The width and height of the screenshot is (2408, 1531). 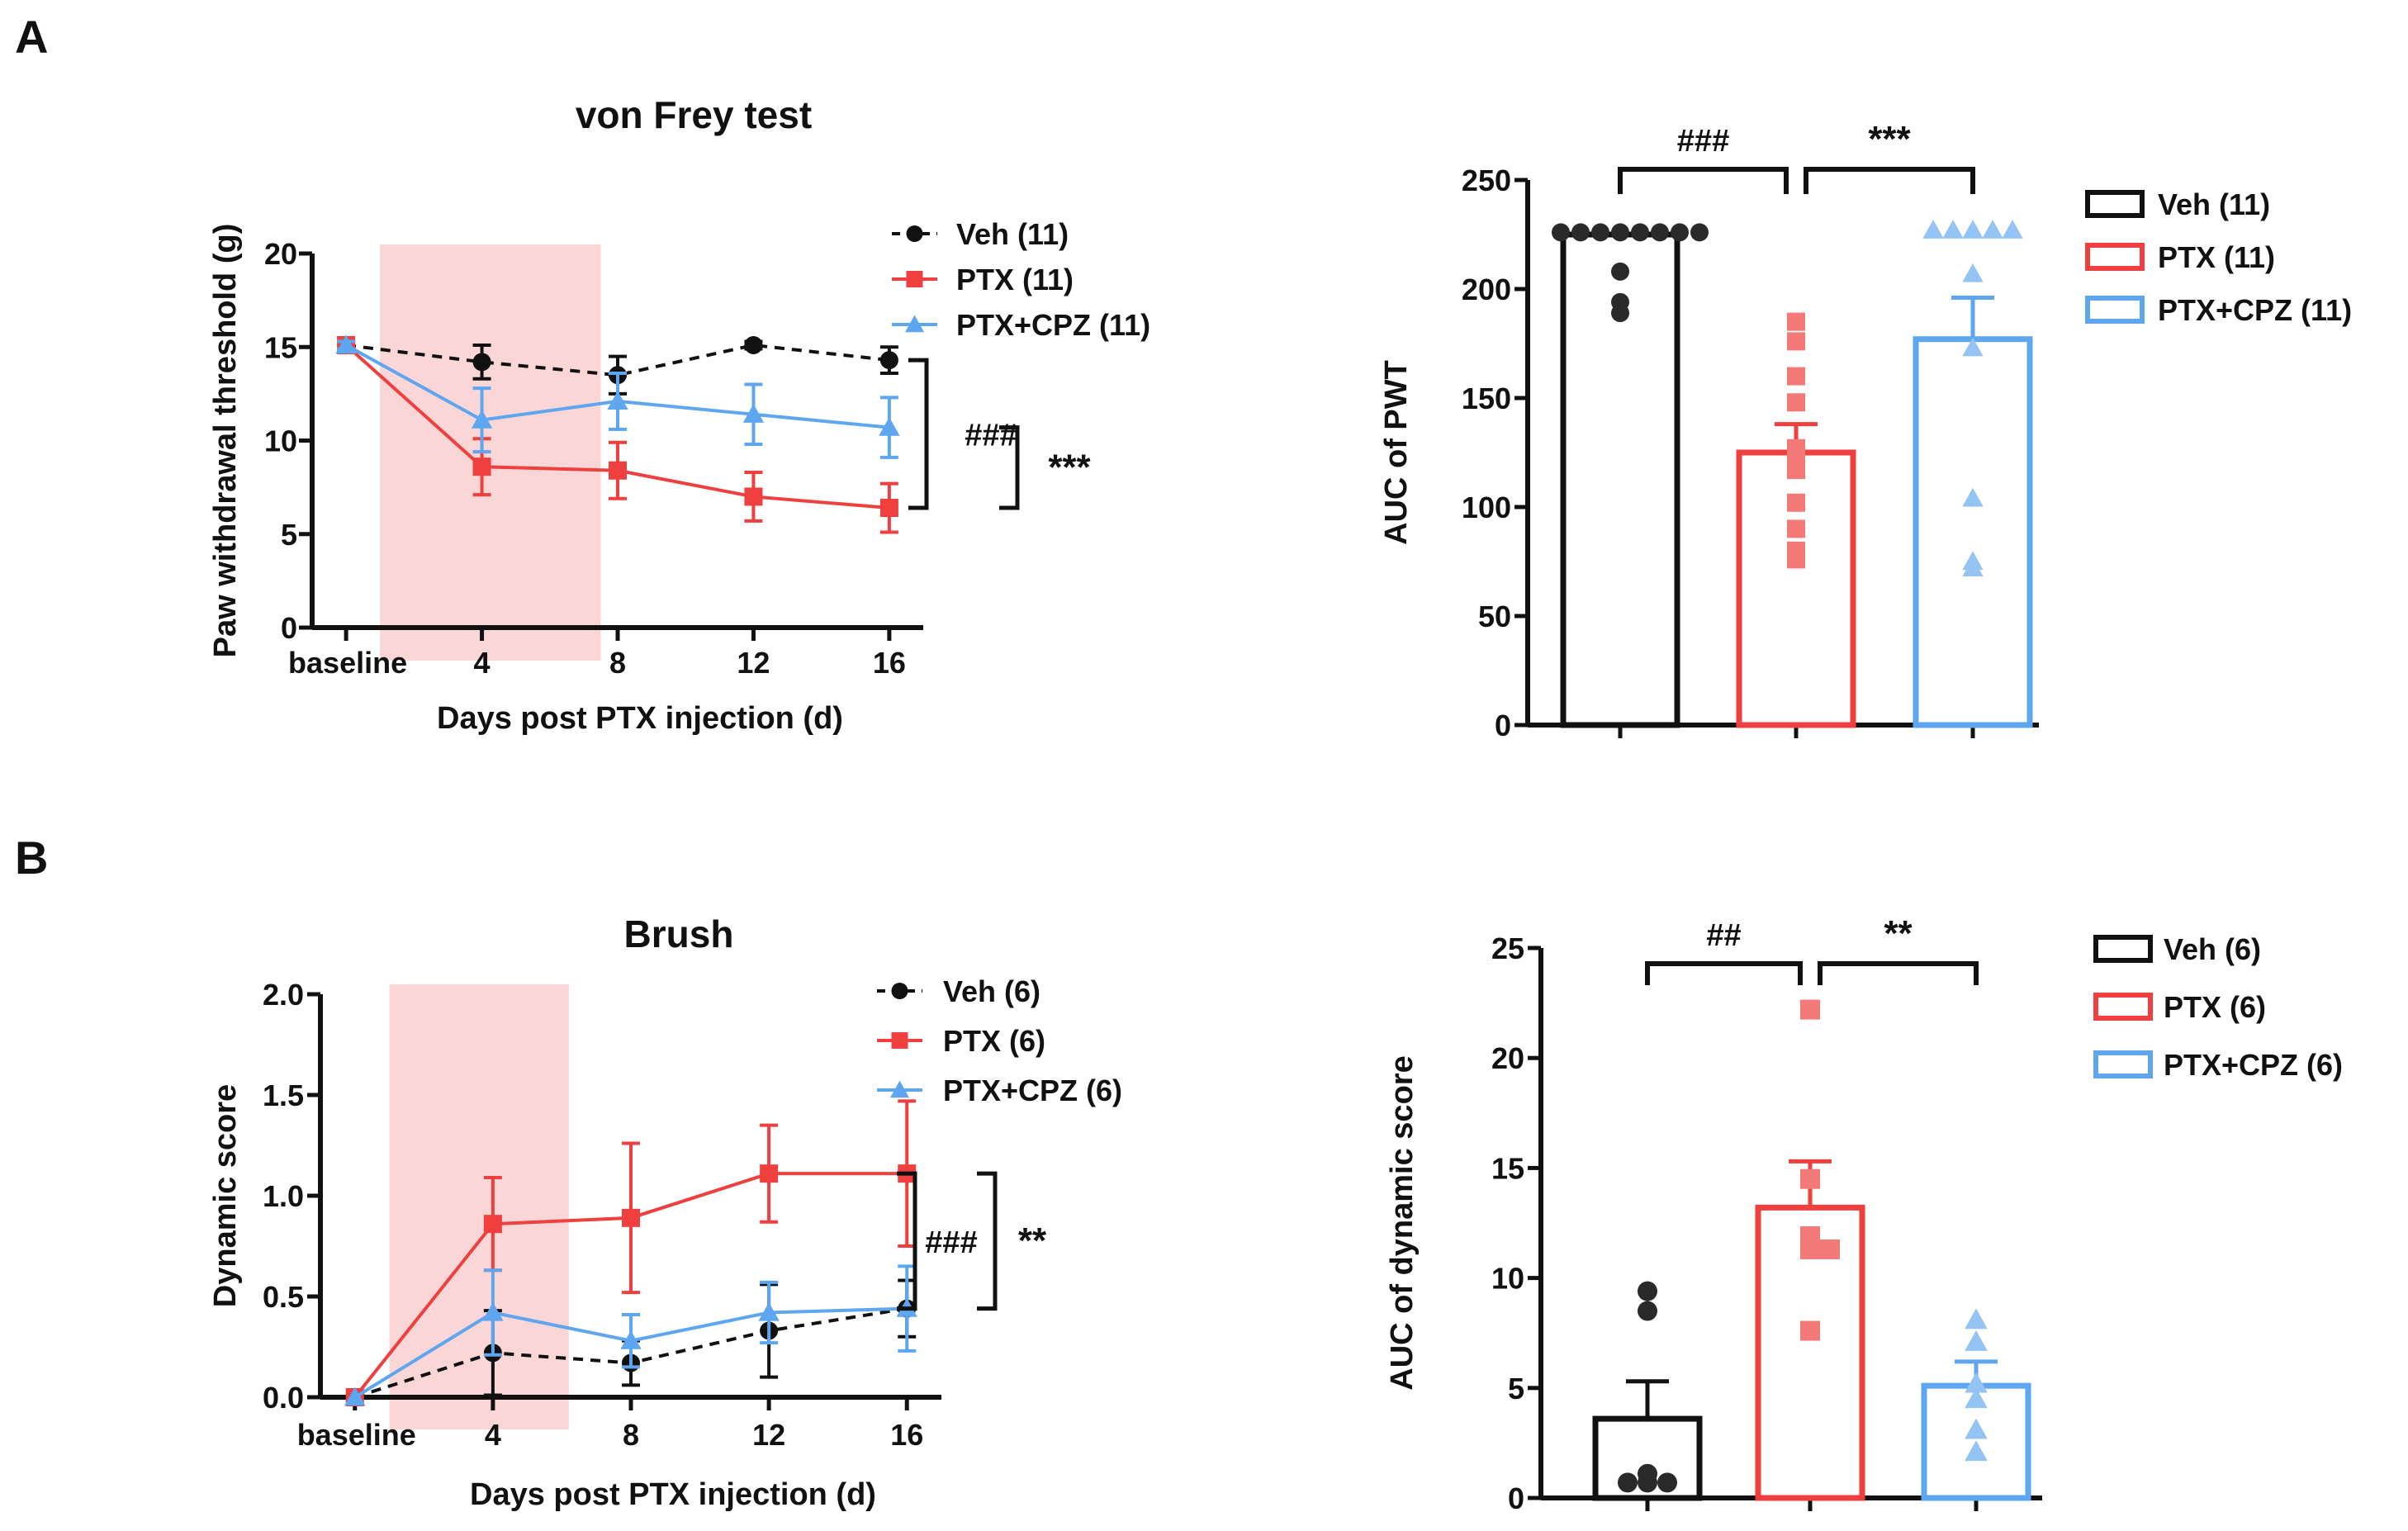 What do you see at coordinates (992, 991) in the screenshot?
I see `legend-label-veh-6: Veh (6)` at bounding box center [992, 991].